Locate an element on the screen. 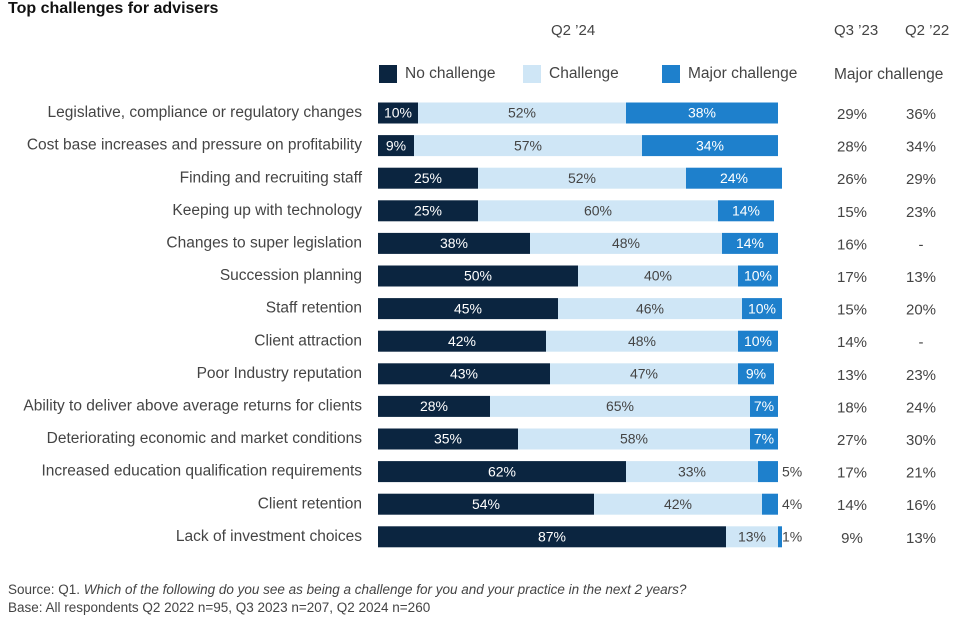 The image size is (975, 618). category-label: Succession planning is located at coordinates (291, 275).